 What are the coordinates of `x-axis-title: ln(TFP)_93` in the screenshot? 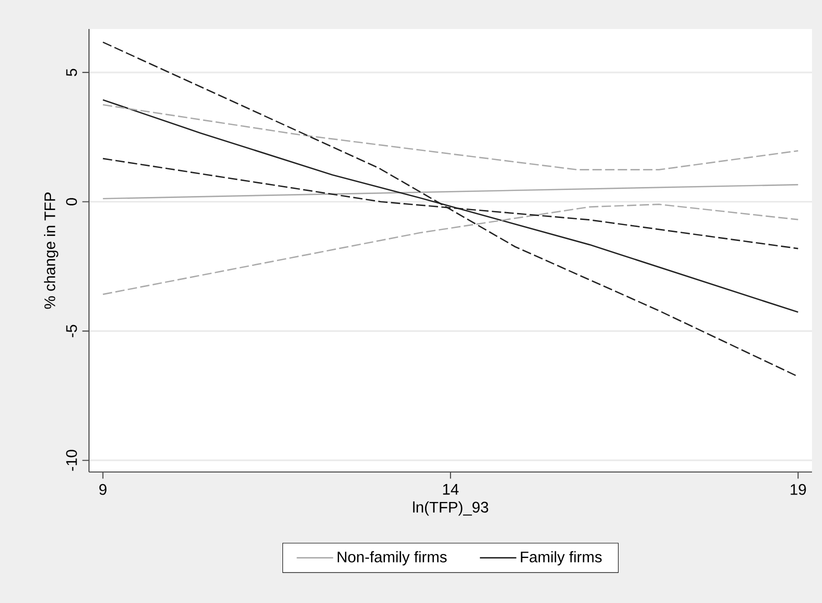 It's located at (450, 508).